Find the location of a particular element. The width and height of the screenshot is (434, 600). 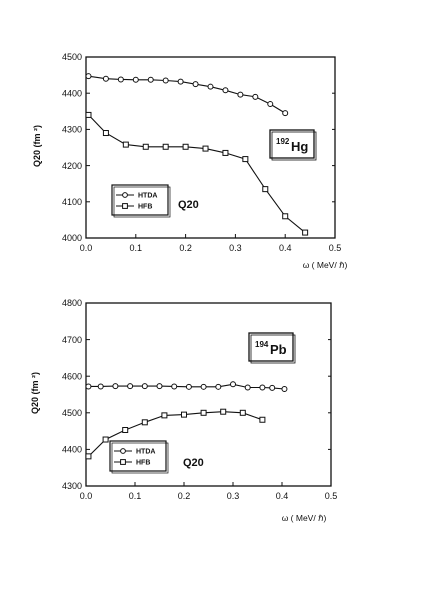

chart-pb-nucleus-box: 194 Pb is located at coordinates (272, 348).